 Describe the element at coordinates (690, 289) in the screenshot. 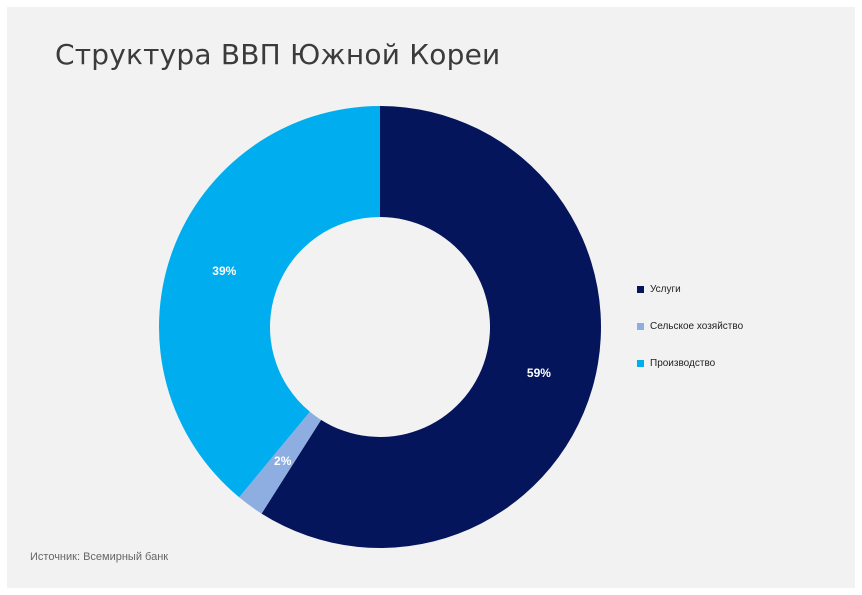

I see `legend-item-services: Услуги` at that location.